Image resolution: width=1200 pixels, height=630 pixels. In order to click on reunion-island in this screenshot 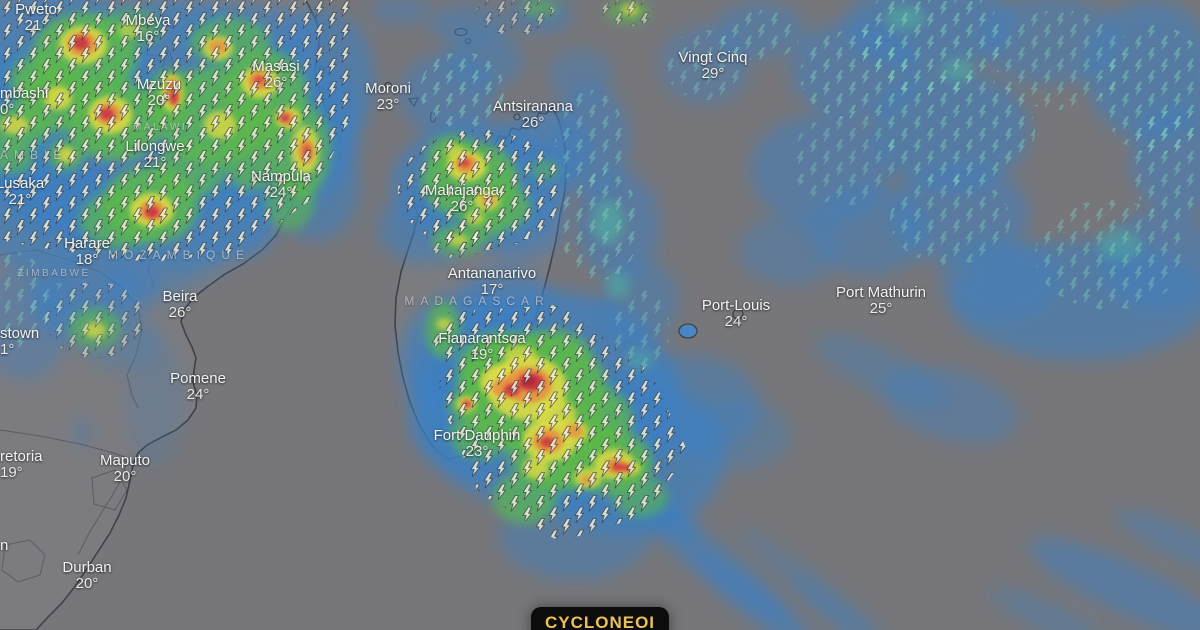, I will do `click(688, 331)`.